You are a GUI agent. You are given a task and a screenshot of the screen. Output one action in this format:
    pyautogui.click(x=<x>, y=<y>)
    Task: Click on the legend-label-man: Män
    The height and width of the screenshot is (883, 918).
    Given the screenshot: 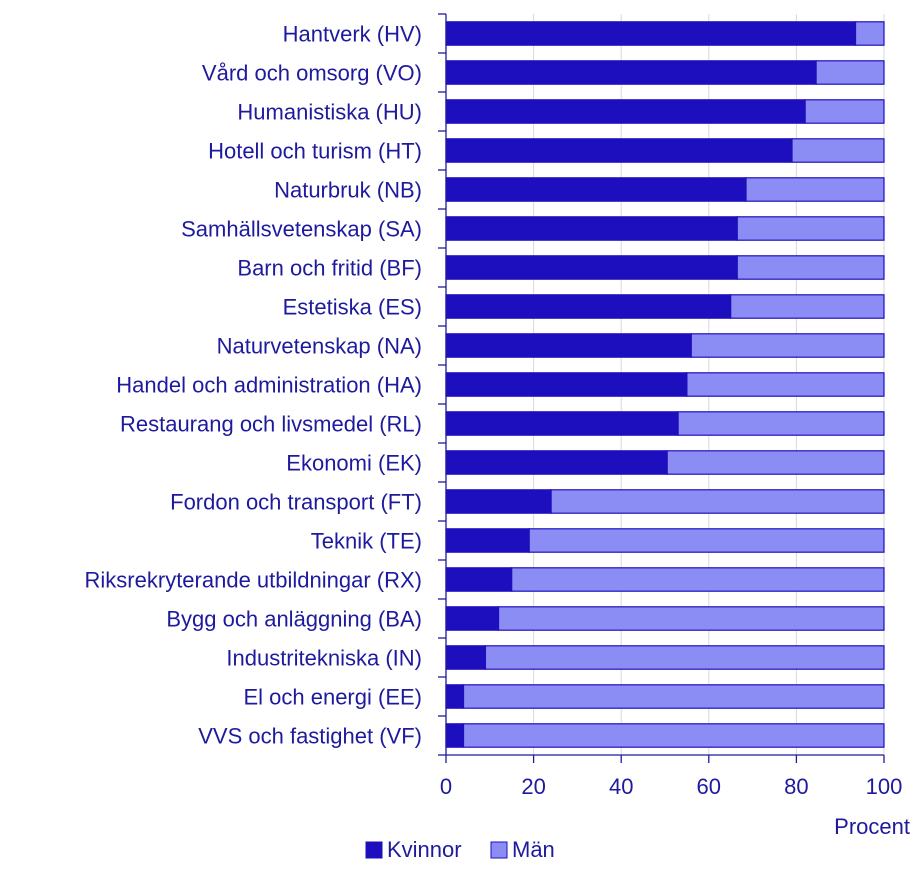 What is the action you would take?
    pyautogui.click(x=533, y=849)
    